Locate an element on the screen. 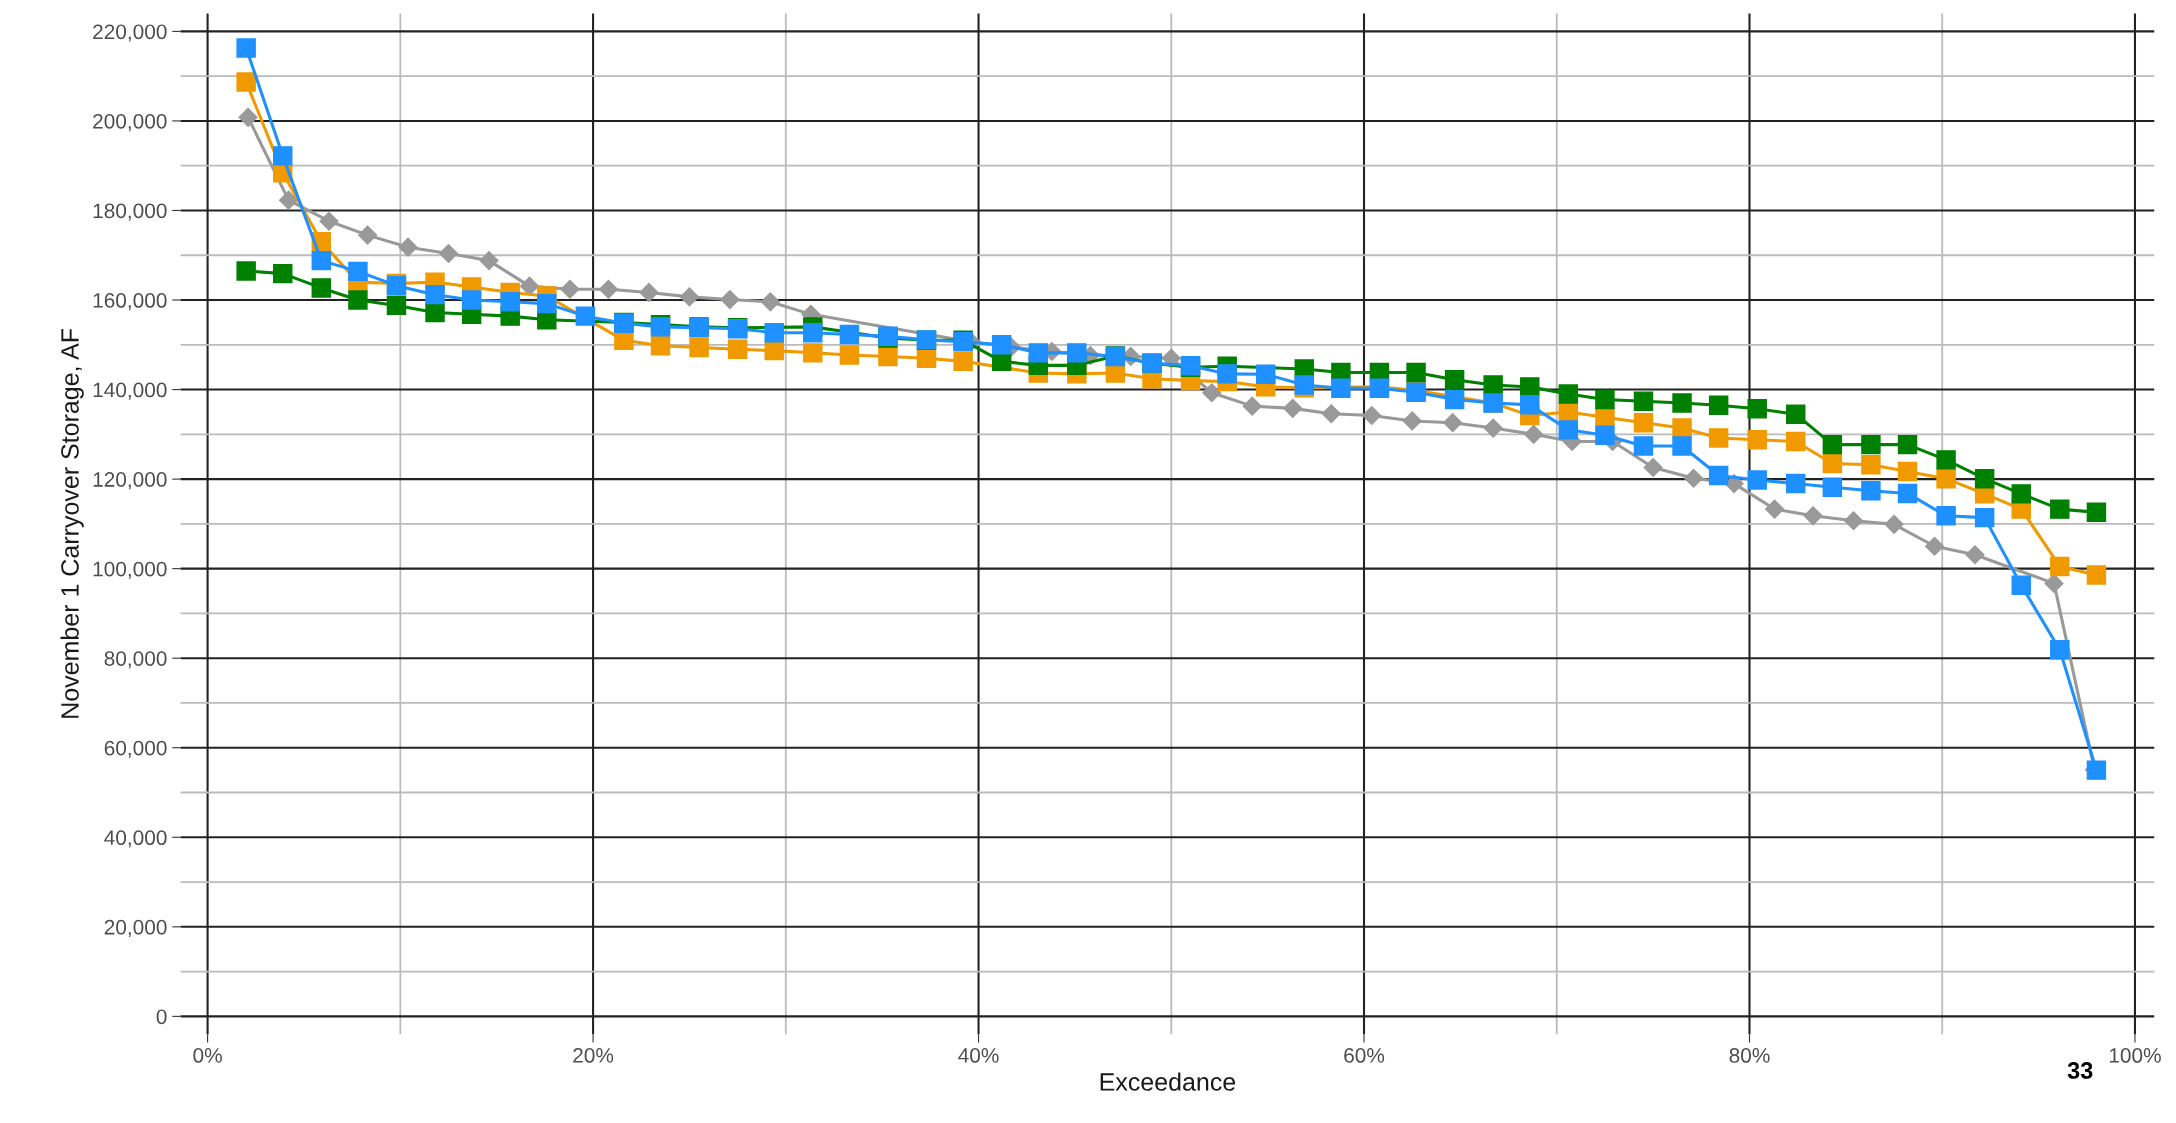 The height and width of the screenshot is (1123, 2176). y-tick-label: 180,000 is located at coordinates (130, 212).